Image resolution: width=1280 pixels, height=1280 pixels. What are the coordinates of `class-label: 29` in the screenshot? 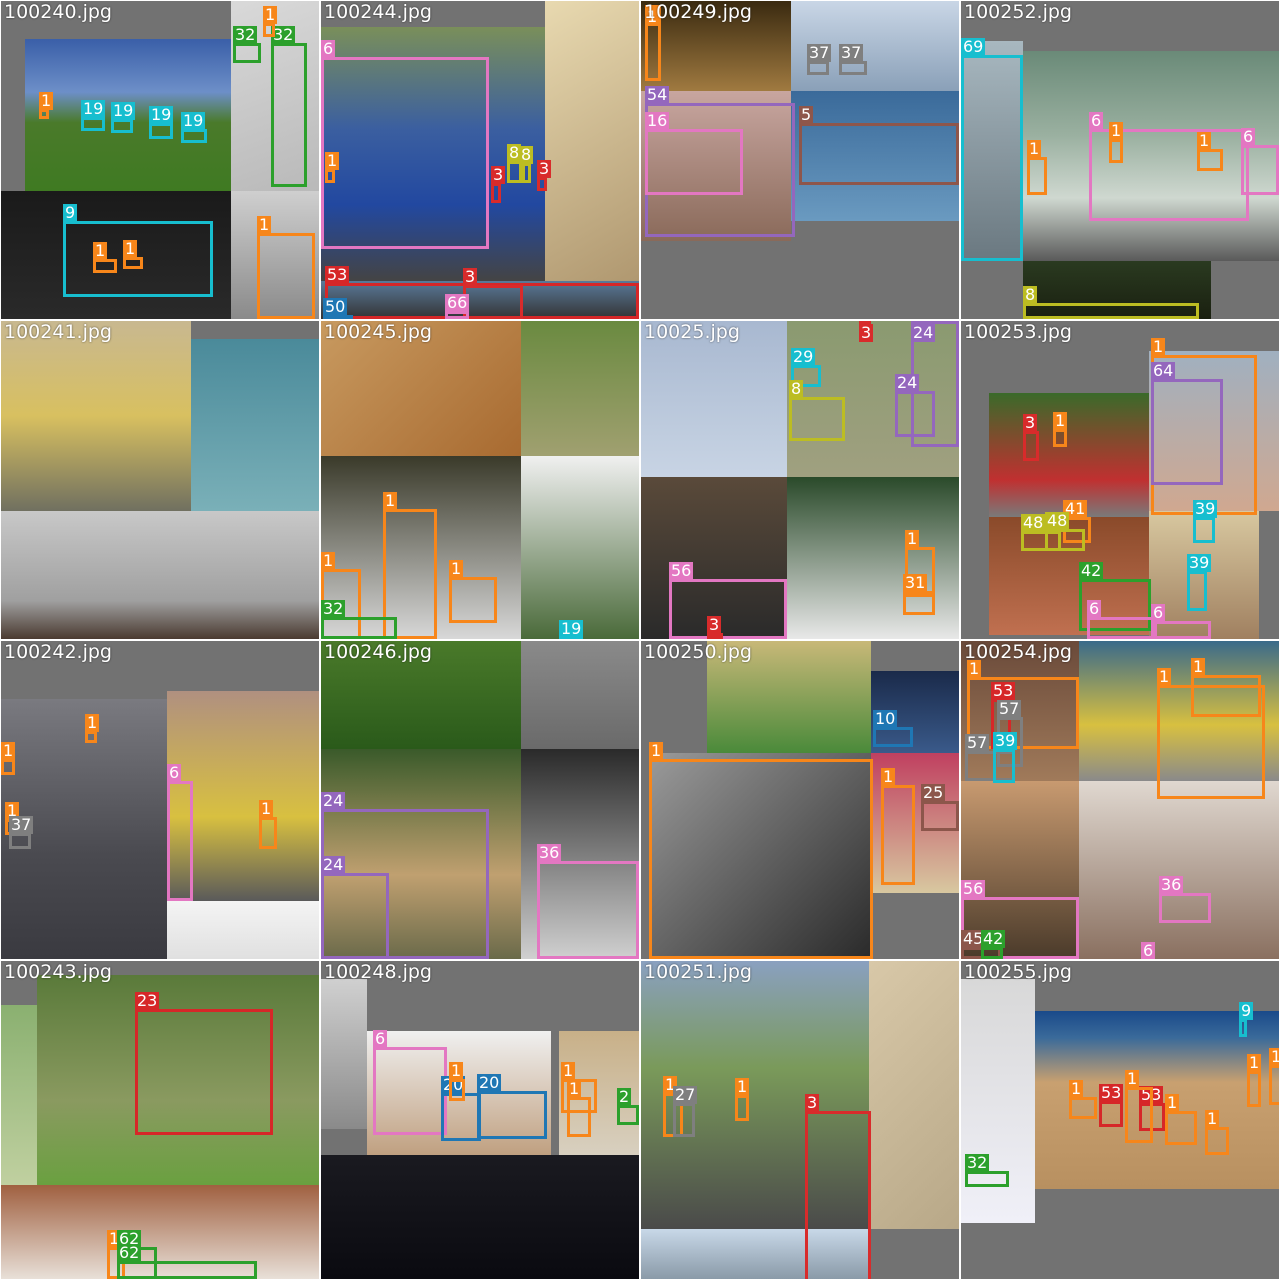 It's located at (803, 356).